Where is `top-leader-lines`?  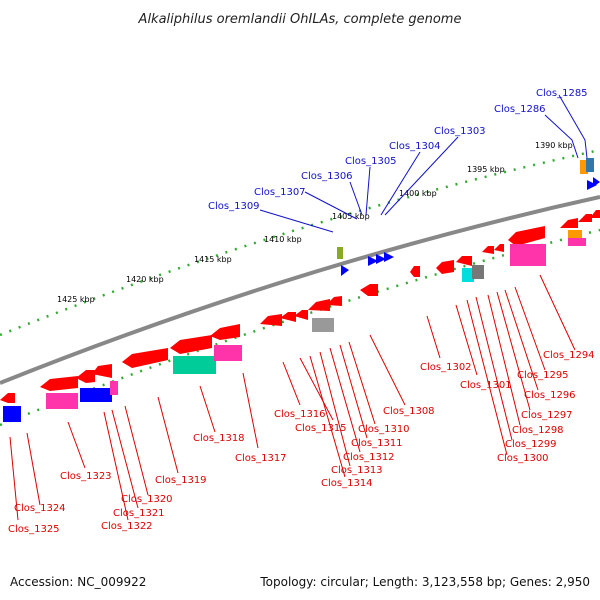
top-leader-lines is located at coordinates (423, 163).